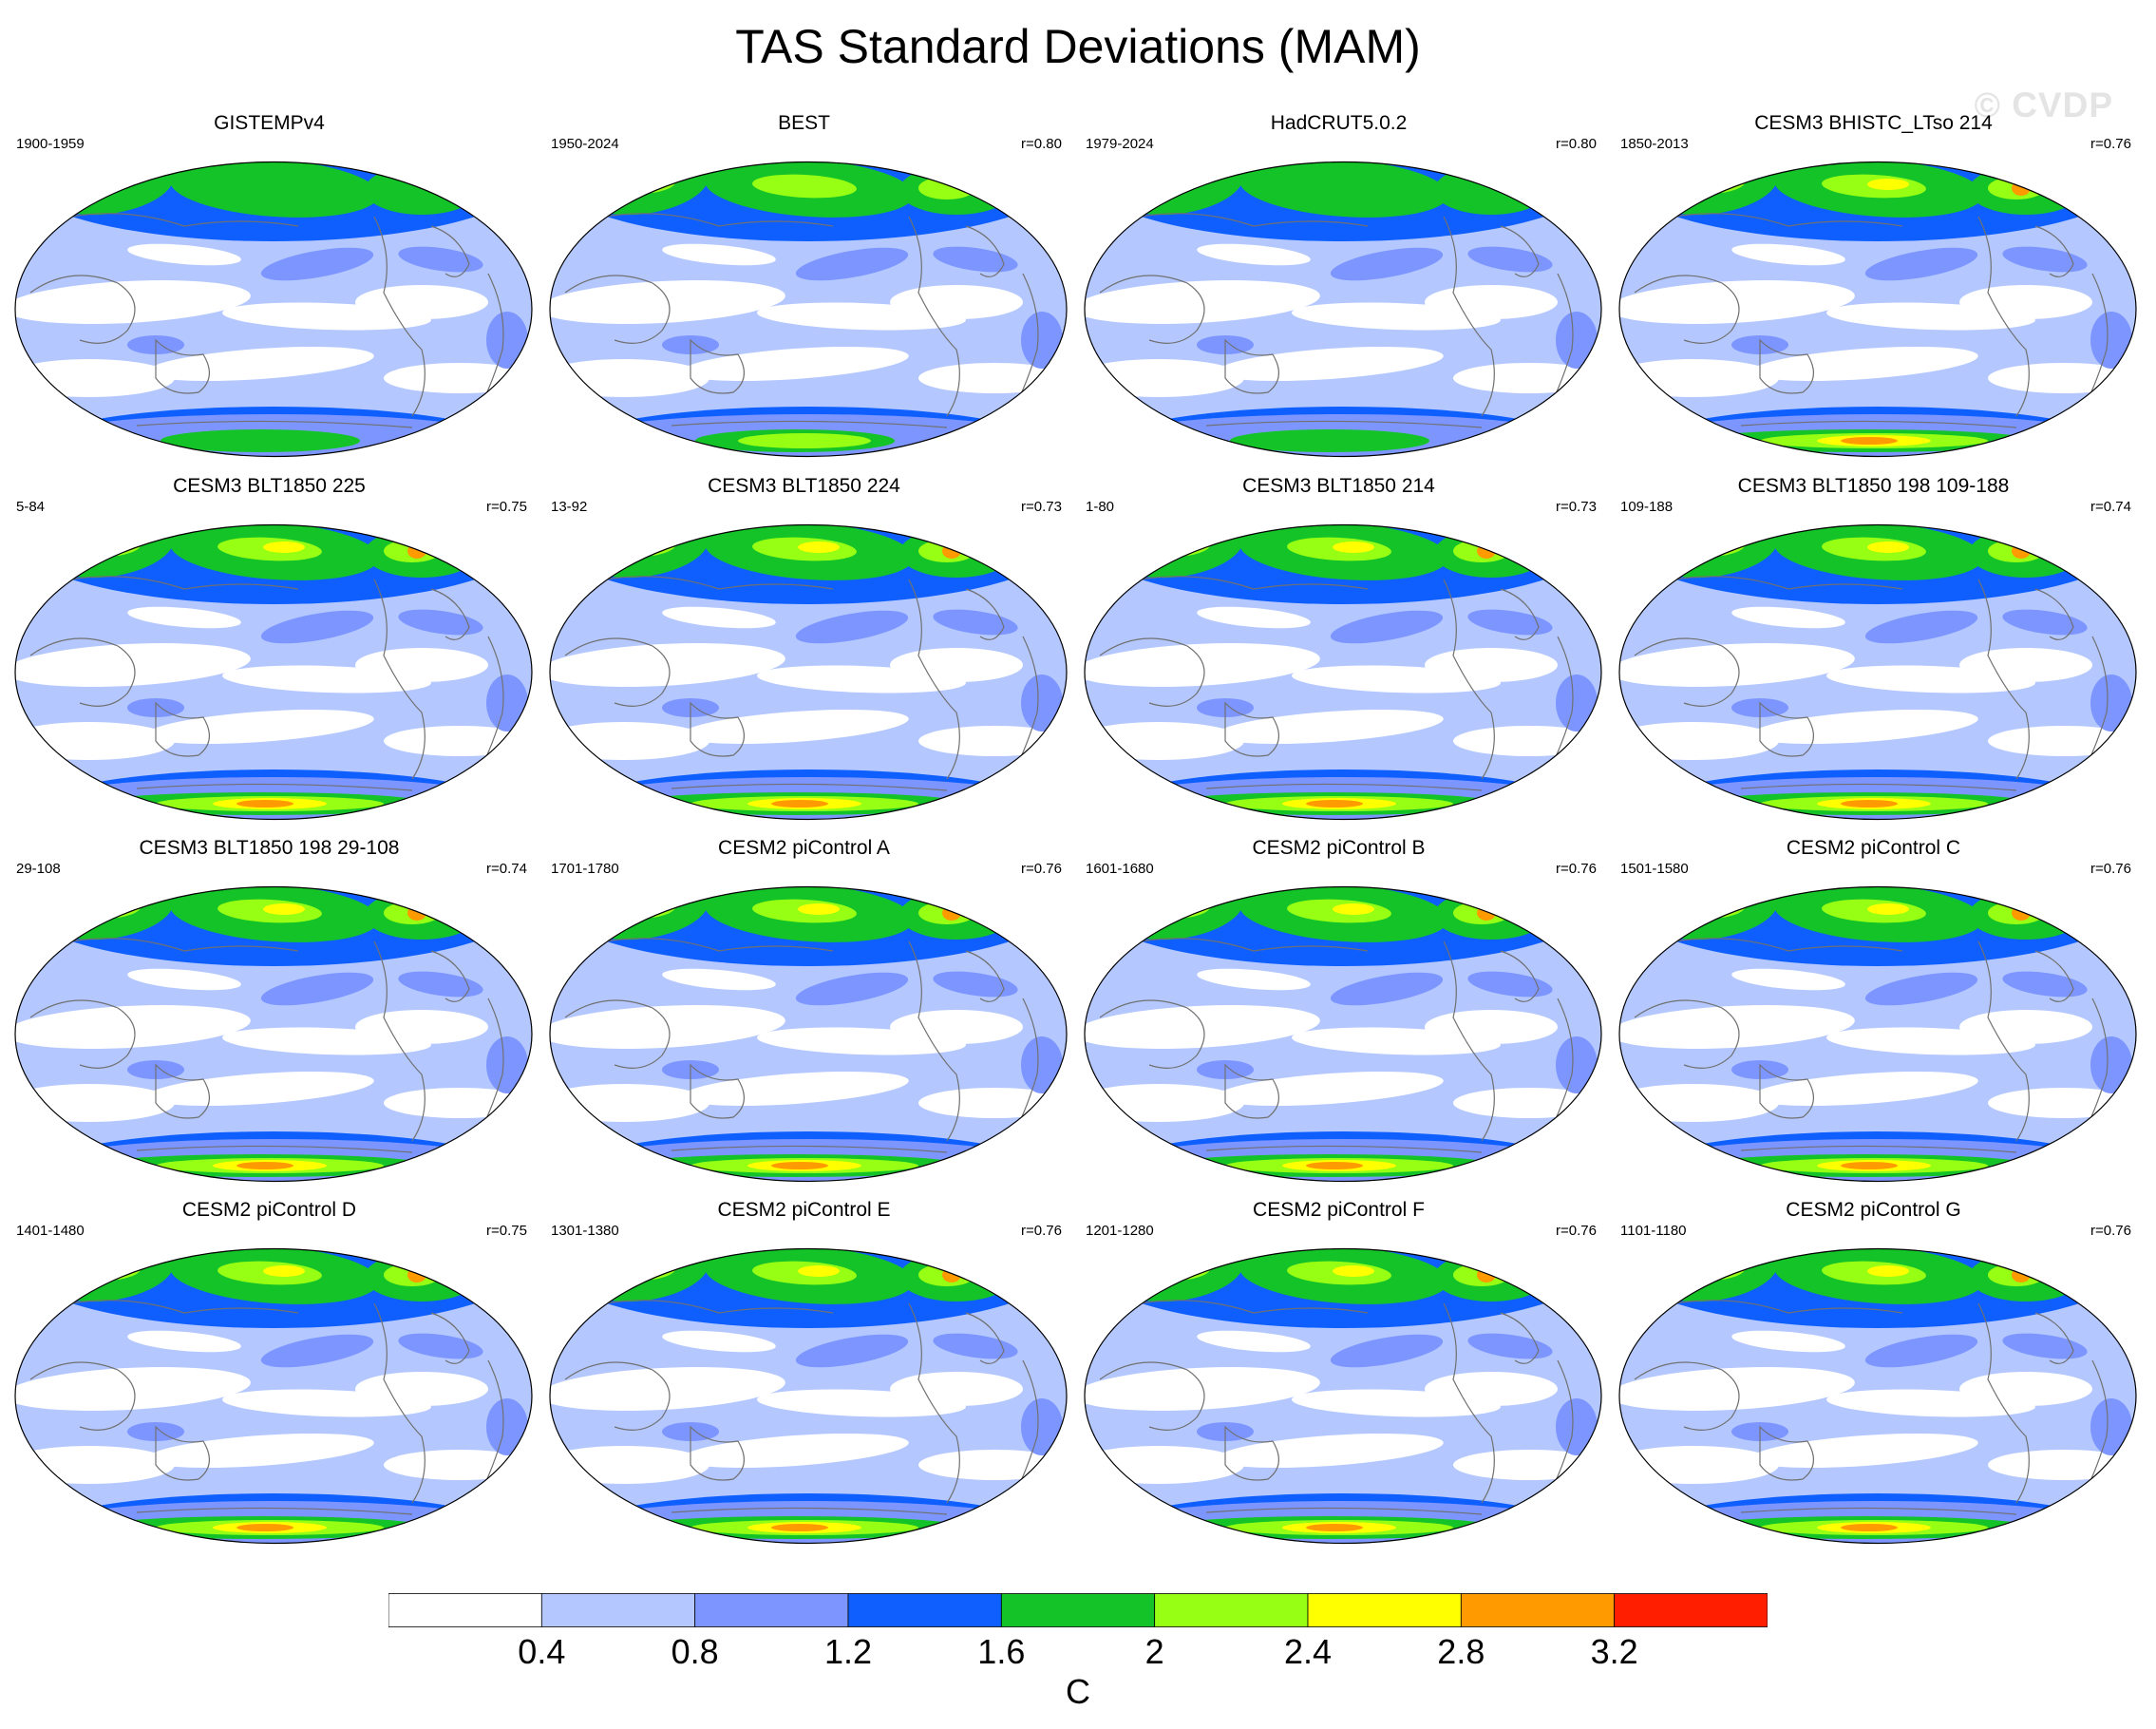 The image size is (2156, 1729). What do you see at coordinates (1339, 848) in the screenshot?
I see `panel-title: CESM2 piControl B` at bounding box center [1339, 848].